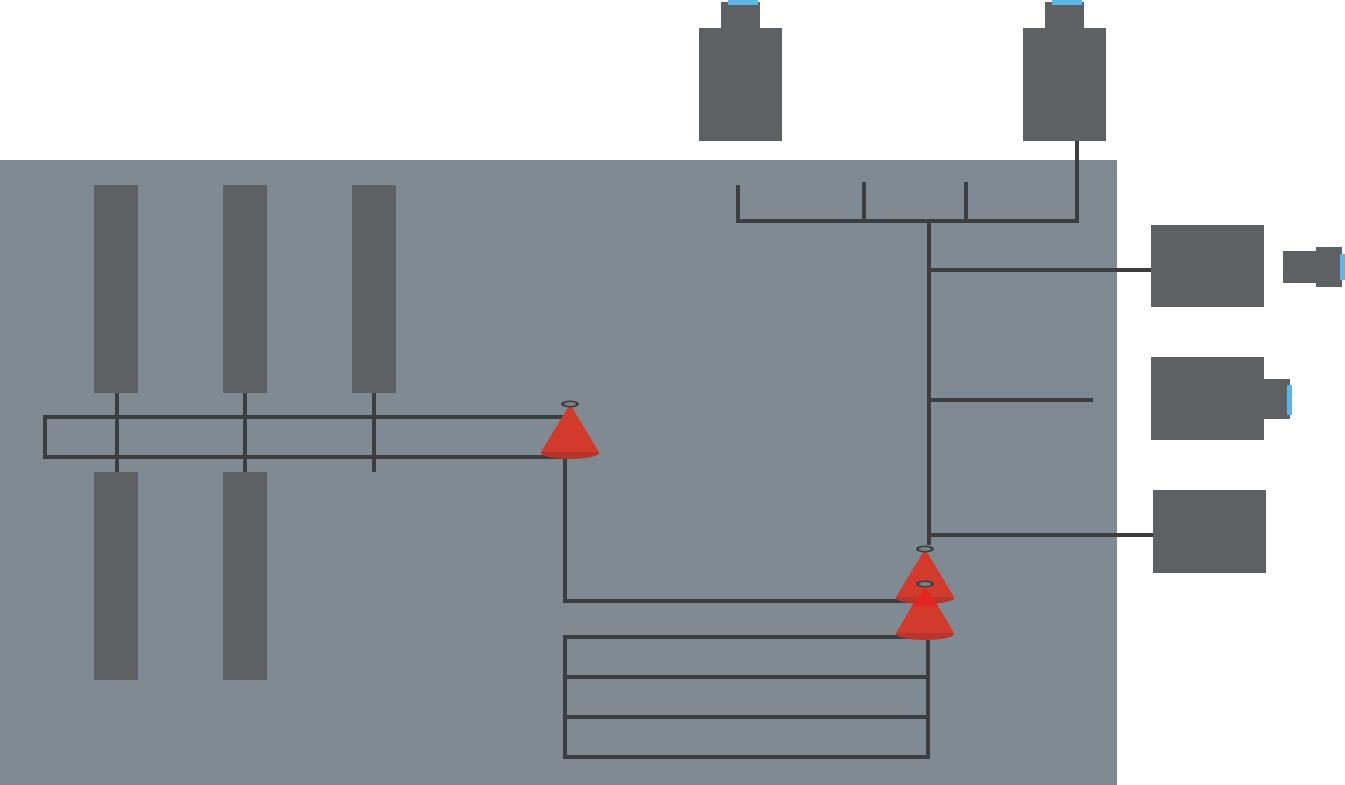 Image resolution: width=1345 pixels, height=785 pixels. Describe the element at coordinates (744, 530) in the screenshot. I see `nozzle-feed-line` at that location.